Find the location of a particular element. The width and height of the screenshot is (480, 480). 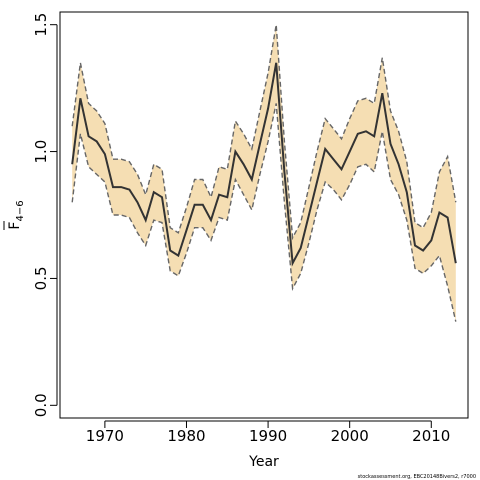

y-axis-title: F4−6 is located at coordinates (16, 214).